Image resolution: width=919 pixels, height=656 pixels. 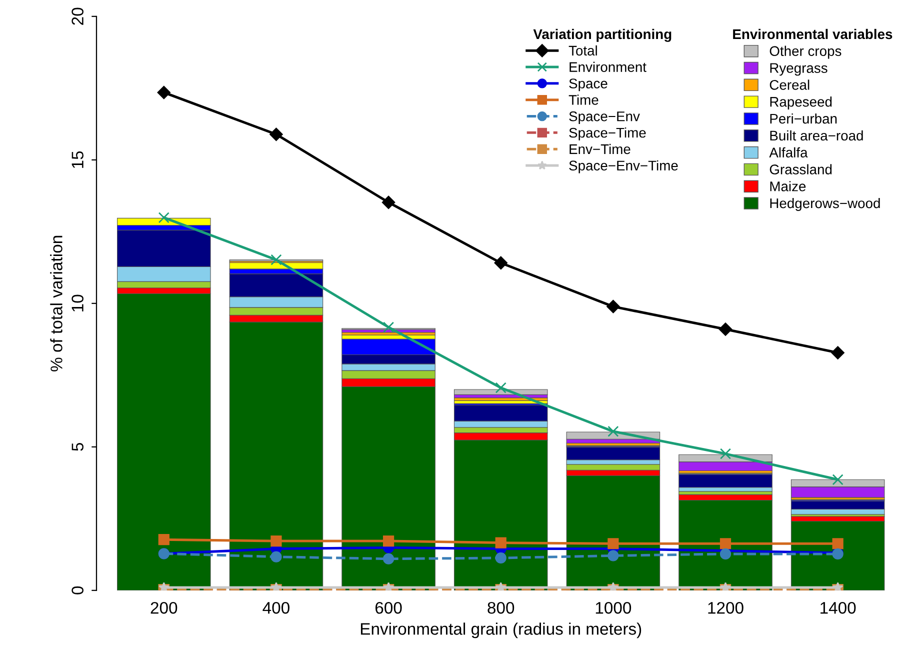 I want to click on legend-label: Grassland, so click(x=801, y=169).